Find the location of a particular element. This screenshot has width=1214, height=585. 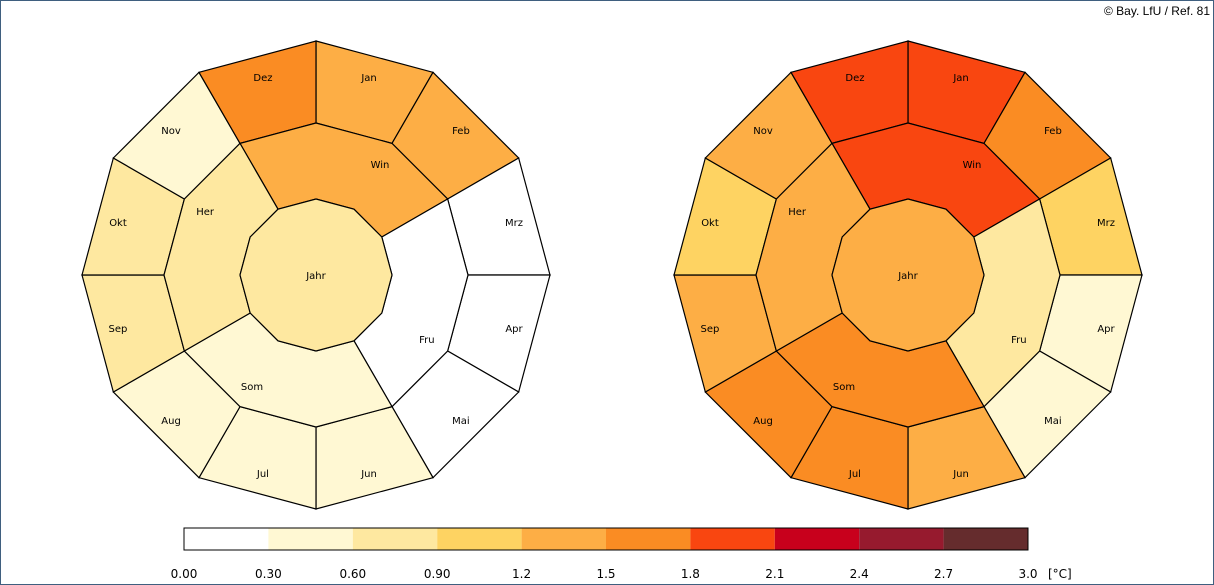

colorbar-tick-label: 1.5 is located at coordinates (605, 574).